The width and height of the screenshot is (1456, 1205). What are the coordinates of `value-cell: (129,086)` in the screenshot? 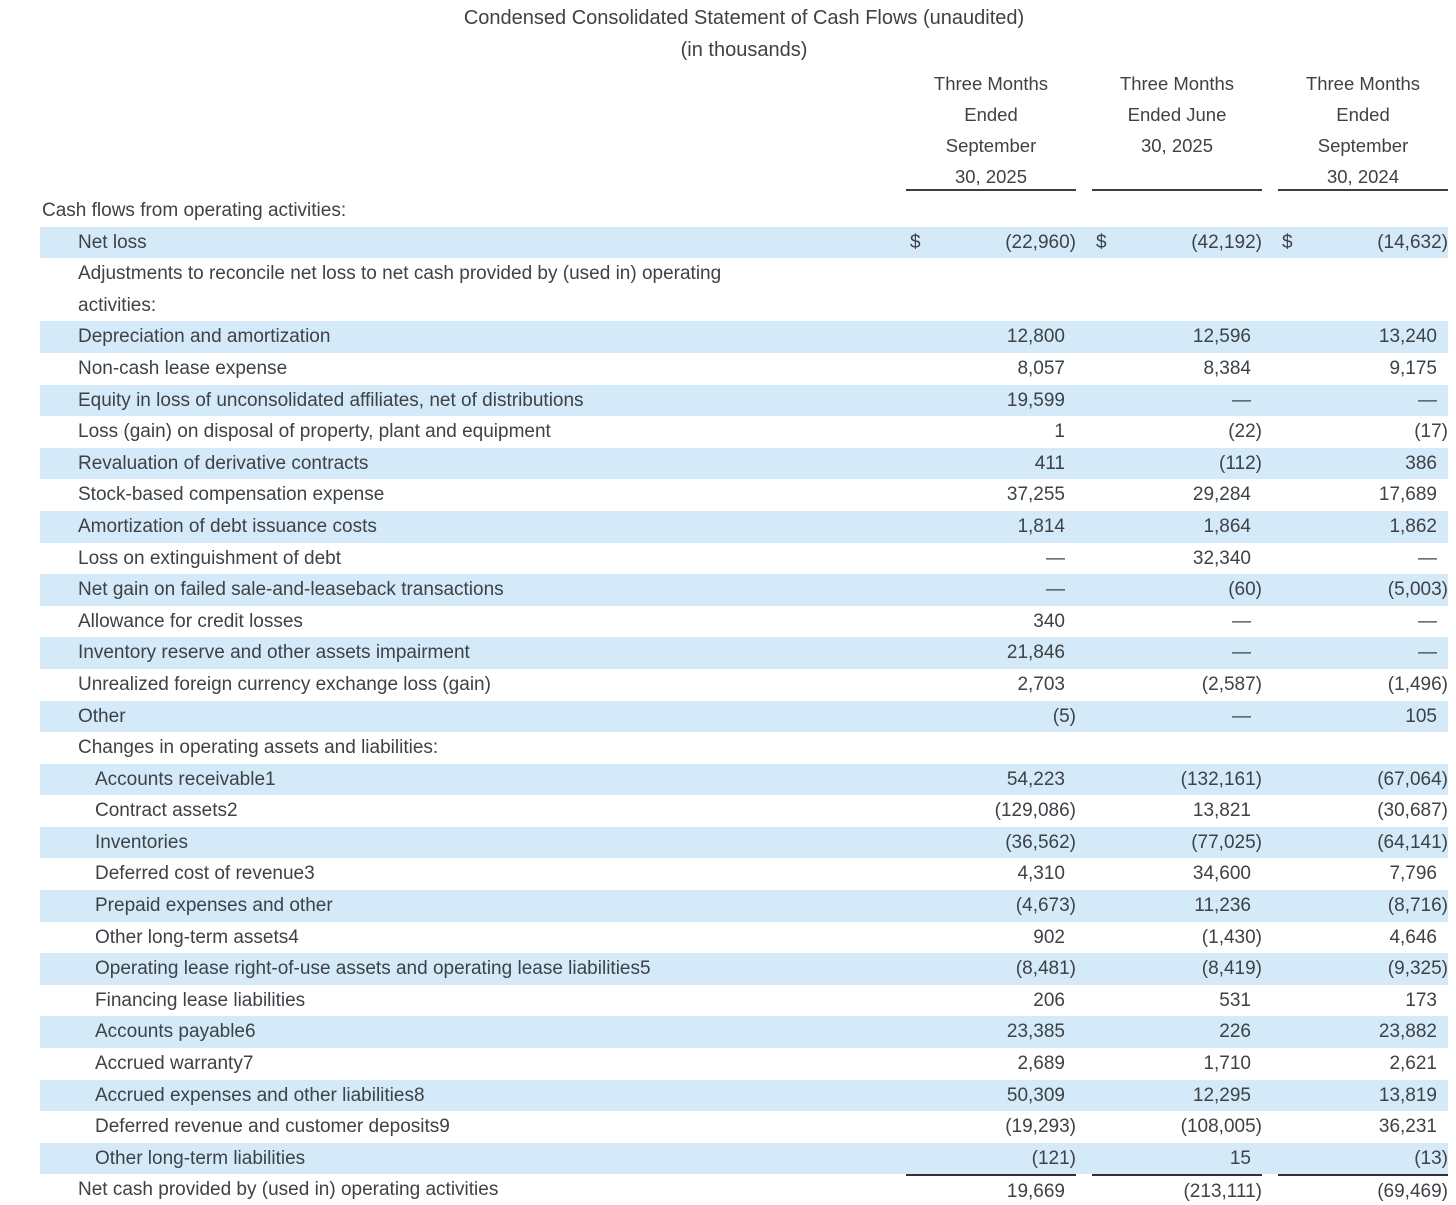 It's located at (991, 811).